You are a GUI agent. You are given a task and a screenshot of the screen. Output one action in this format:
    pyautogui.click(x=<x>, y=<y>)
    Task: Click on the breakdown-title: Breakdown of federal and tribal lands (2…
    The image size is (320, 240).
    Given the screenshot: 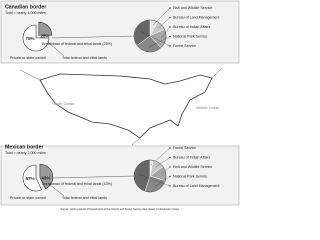 What is the action you would take?
    pyautogui.click(x=77, y=44)
    